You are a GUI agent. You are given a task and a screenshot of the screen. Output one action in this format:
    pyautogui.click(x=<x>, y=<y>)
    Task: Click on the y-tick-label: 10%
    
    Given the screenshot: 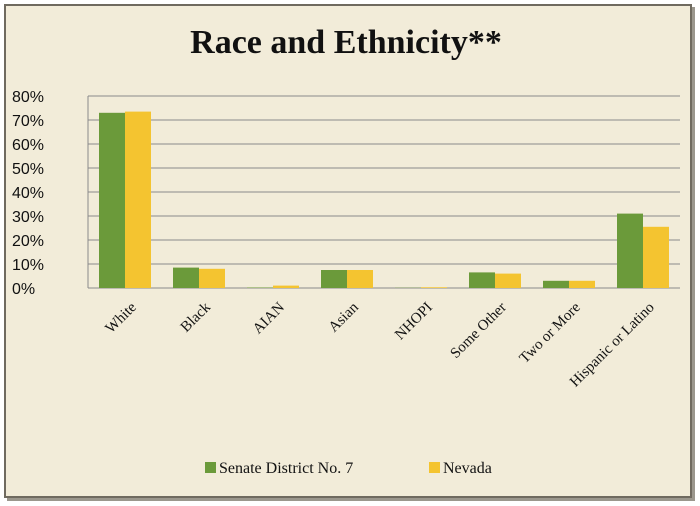 What is the action you would take?
    pyautogui.click(x=28, y=265)
    